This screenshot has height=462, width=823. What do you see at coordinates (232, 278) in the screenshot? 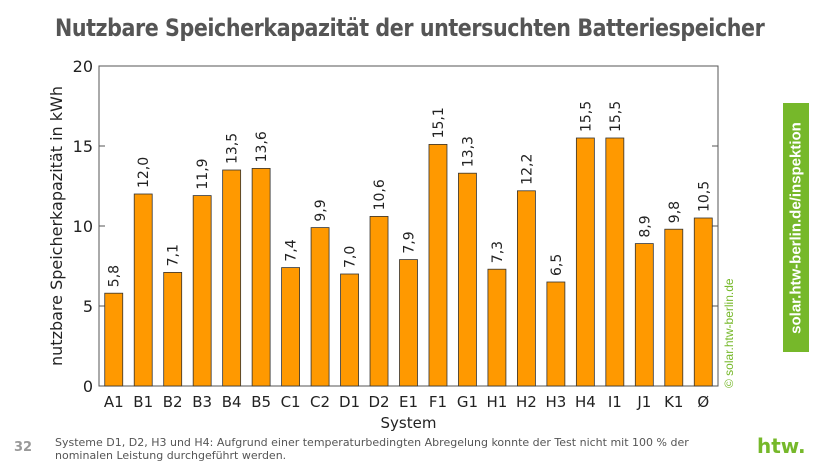
I see `bar-B4` at bounding box center [232, 278].